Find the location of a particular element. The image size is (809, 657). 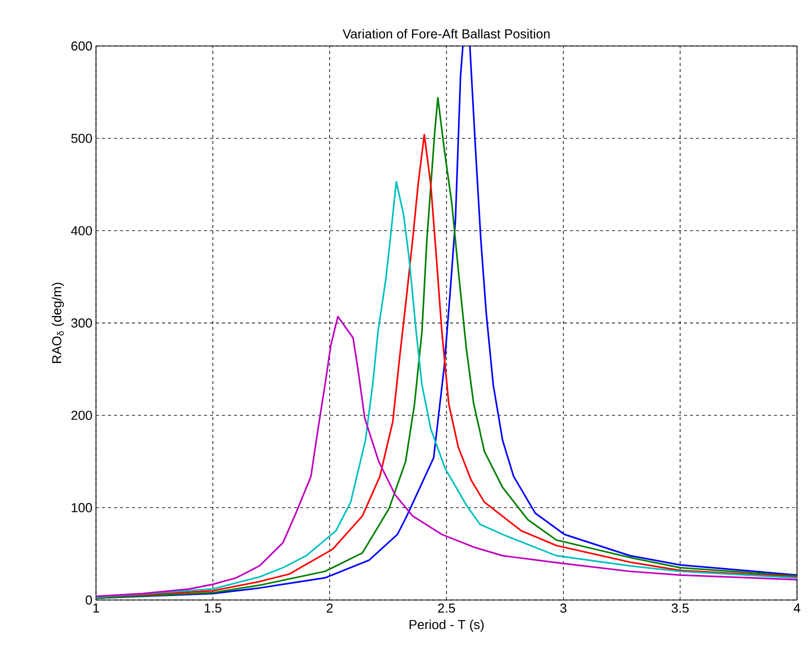

y-tick-label: 100 is located at coordinates (82, 507).